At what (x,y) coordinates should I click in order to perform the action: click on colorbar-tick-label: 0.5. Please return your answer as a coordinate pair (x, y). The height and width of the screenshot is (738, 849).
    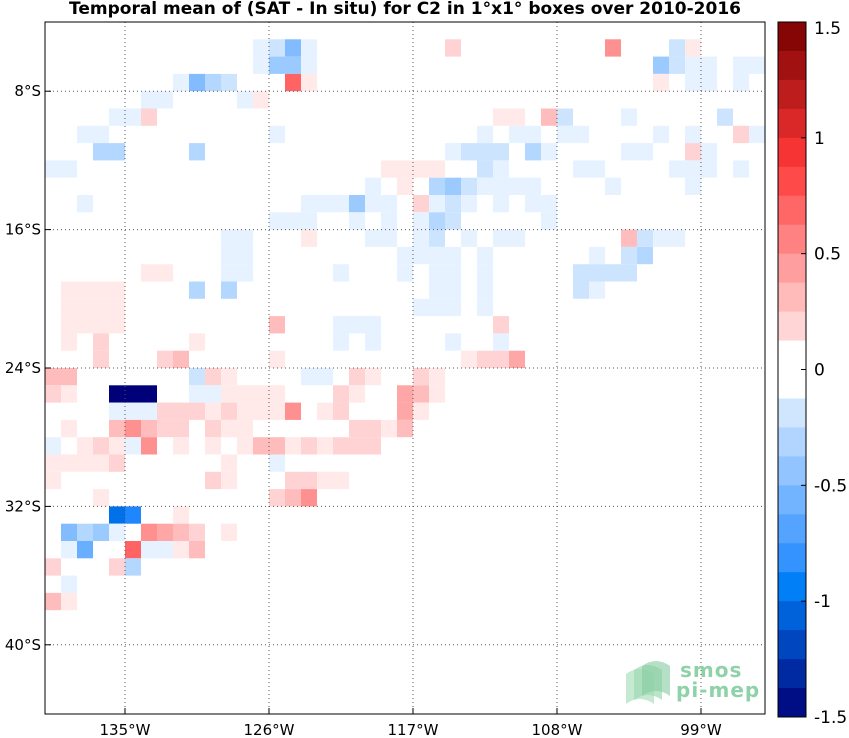
    Looking at the image, I should click on (827, 255).